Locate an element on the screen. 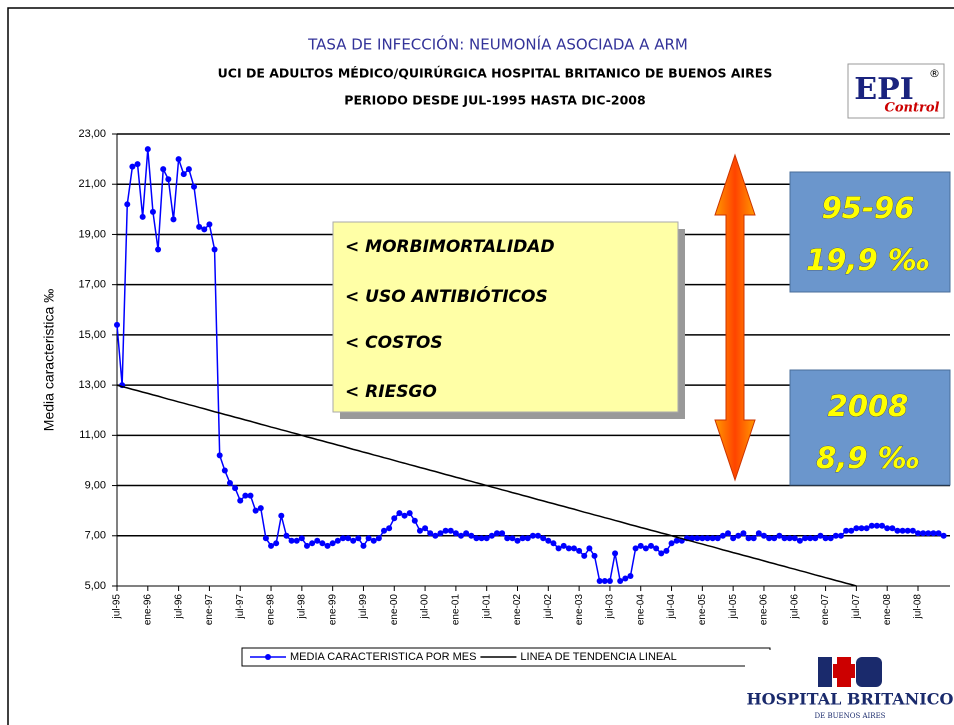 Image resolution: width=954 pixels, height=725 pixels. period-rate: 19,9 ‰ is located at coordinates (868, 260).